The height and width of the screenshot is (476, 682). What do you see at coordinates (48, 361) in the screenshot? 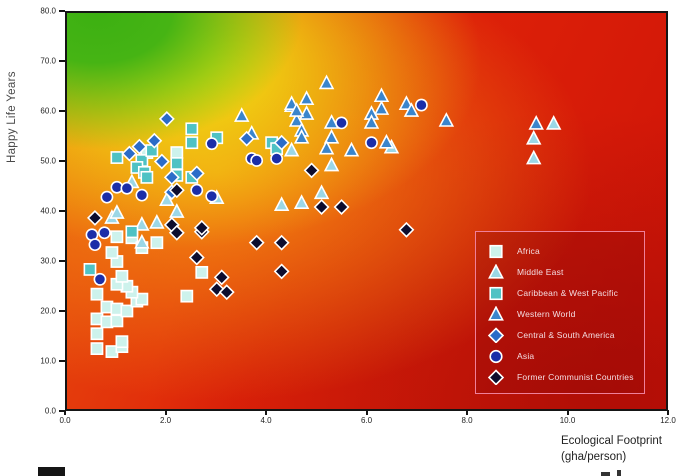
I see `y-tick-label: 10.0` at bounding box center [48, 361].